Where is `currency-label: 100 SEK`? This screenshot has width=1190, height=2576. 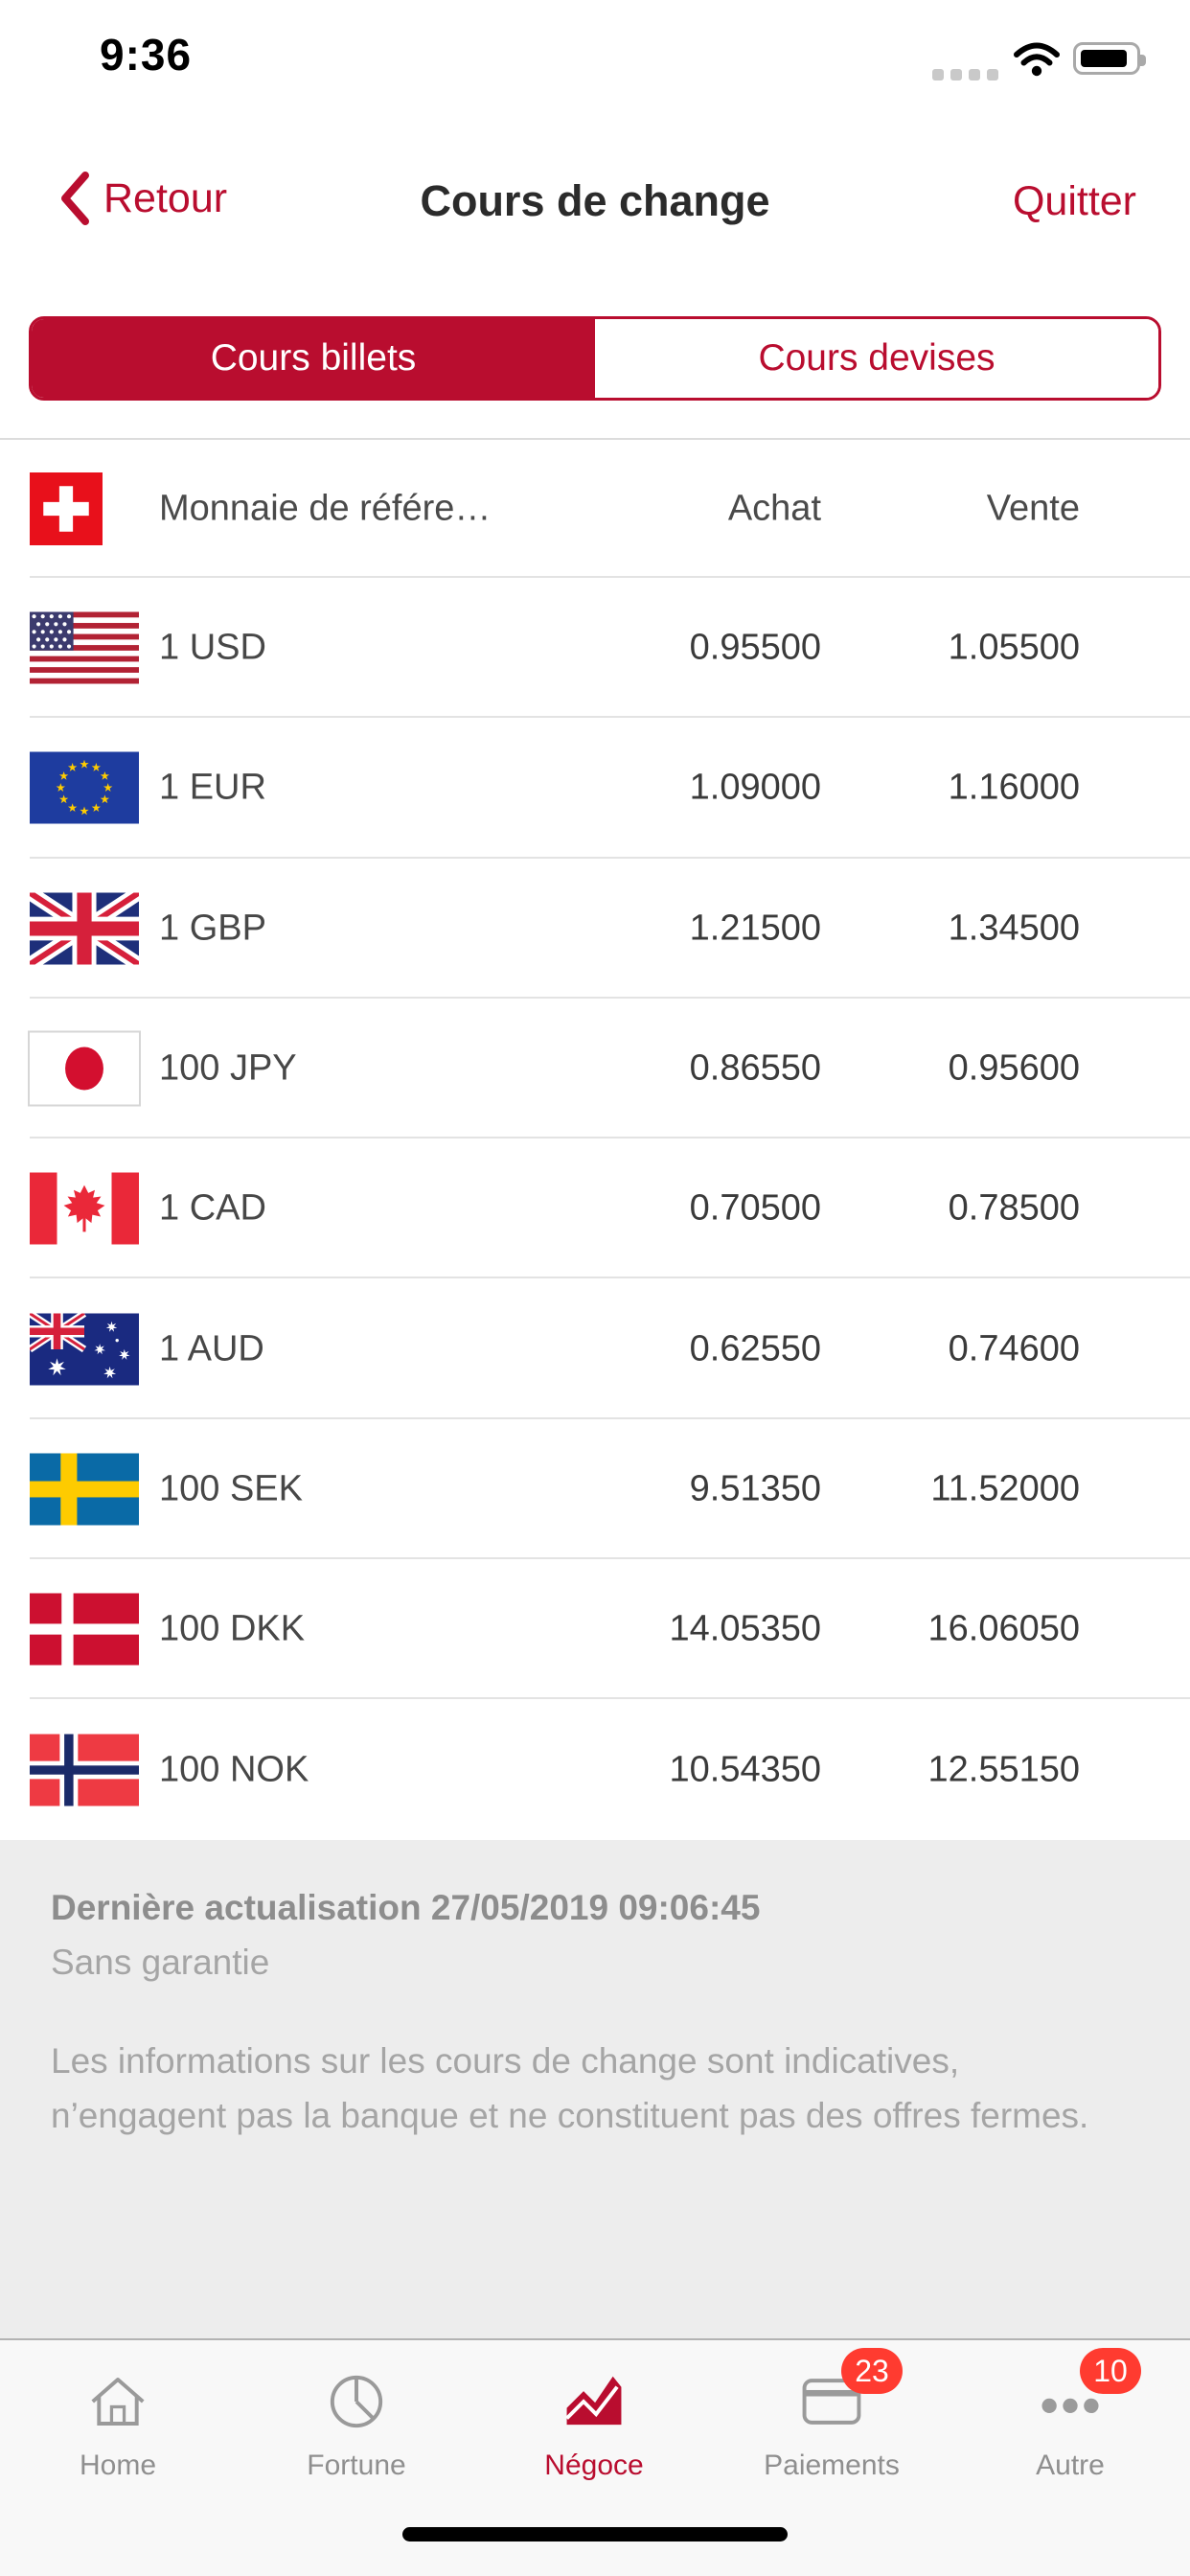 currency-label: 100 SEK is located at coordinates (231, 1488).